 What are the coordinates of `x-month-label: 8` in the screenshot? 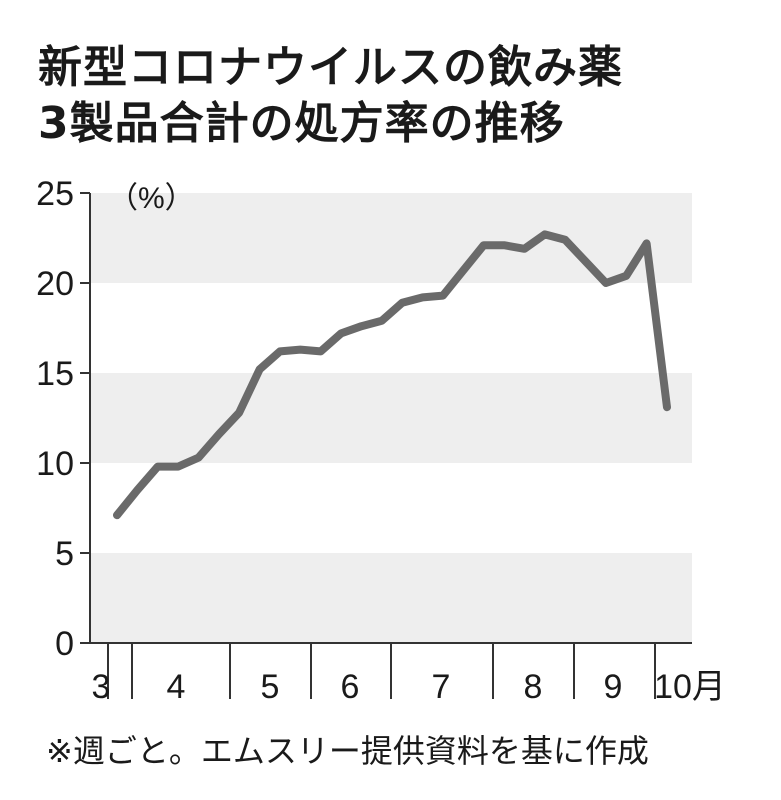 It's located at (533, 687).